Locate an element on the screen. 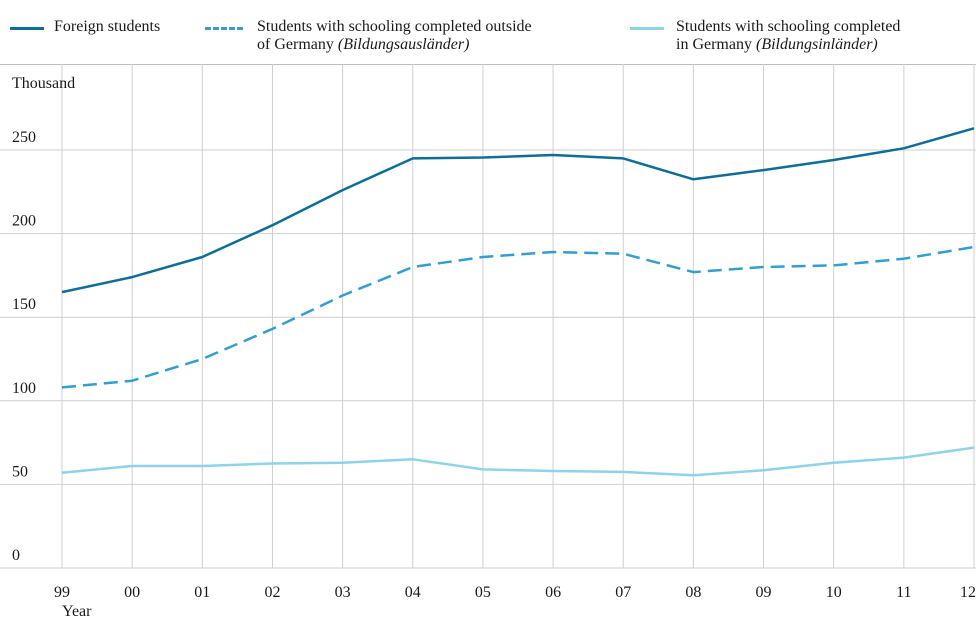  legend-divider is located at coordinates (488, 64).